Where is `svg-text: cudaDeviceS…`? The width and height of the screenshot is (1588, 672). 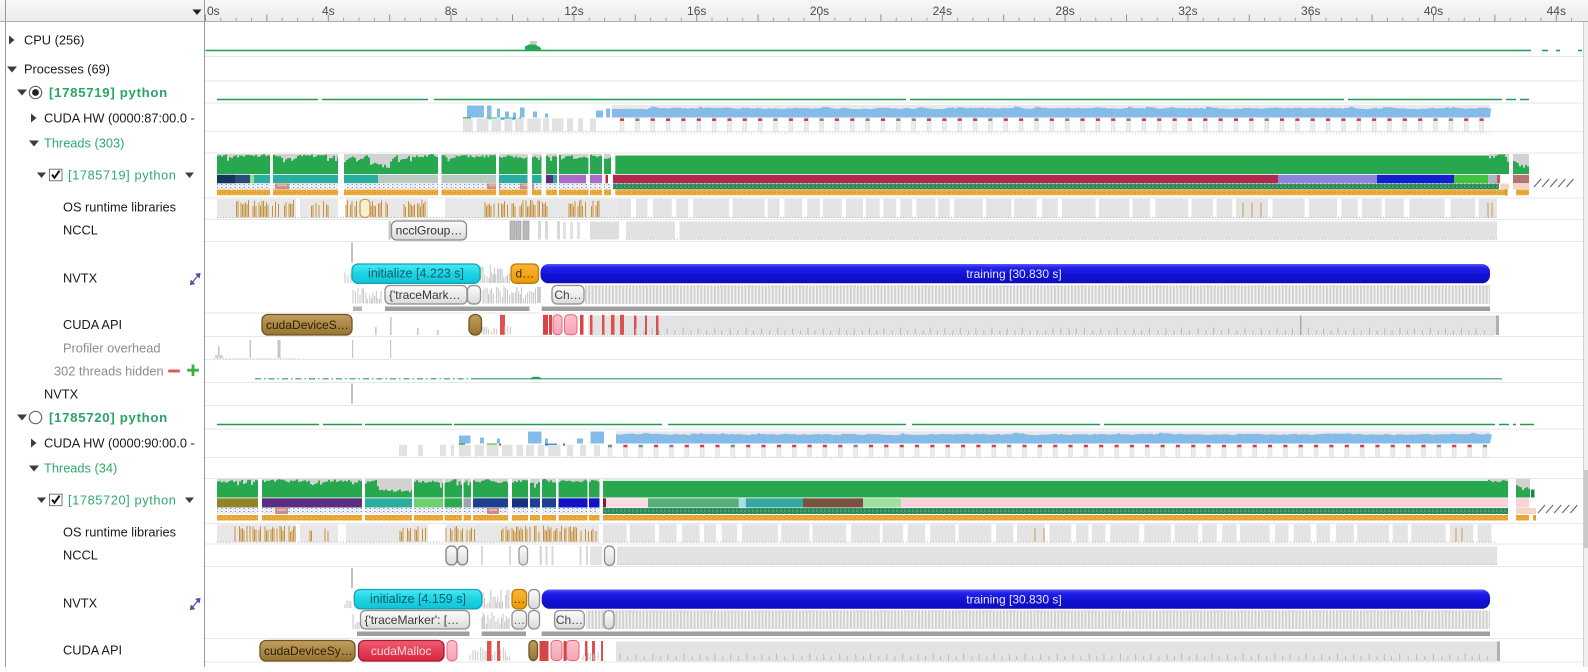
svg-text: cudaDeviceS… is located at coordinates (307, 325).